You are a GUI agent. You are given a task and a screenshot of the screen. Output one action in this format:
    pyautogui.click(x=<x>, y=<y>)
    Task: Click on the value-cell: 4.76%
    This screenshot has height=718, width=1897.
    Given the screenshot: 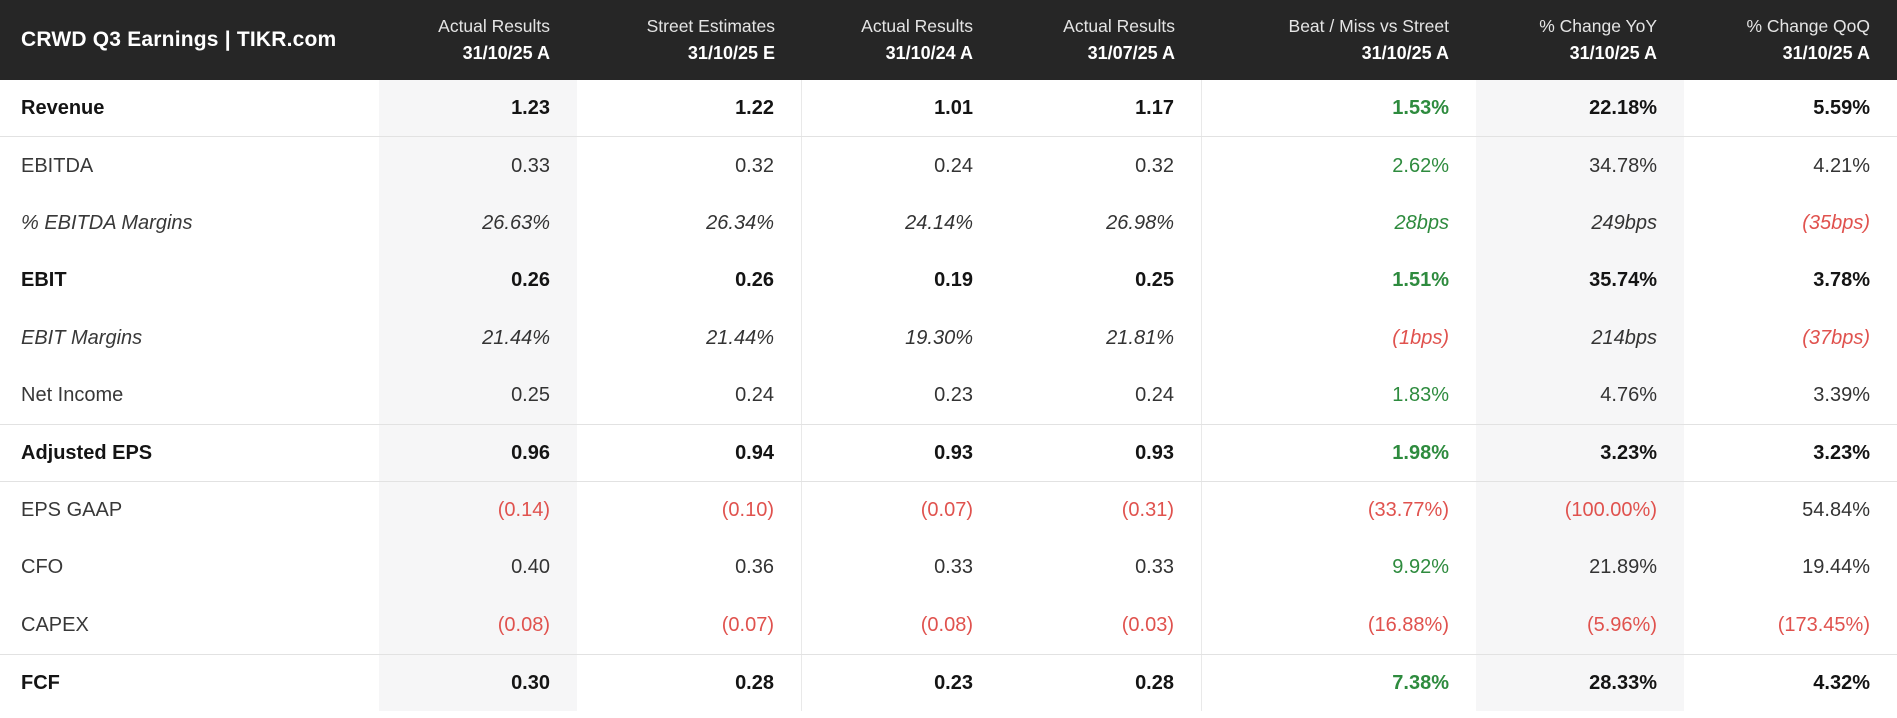 What is the action you would take?
    pyautogui.click(x=1580, y=395)
    